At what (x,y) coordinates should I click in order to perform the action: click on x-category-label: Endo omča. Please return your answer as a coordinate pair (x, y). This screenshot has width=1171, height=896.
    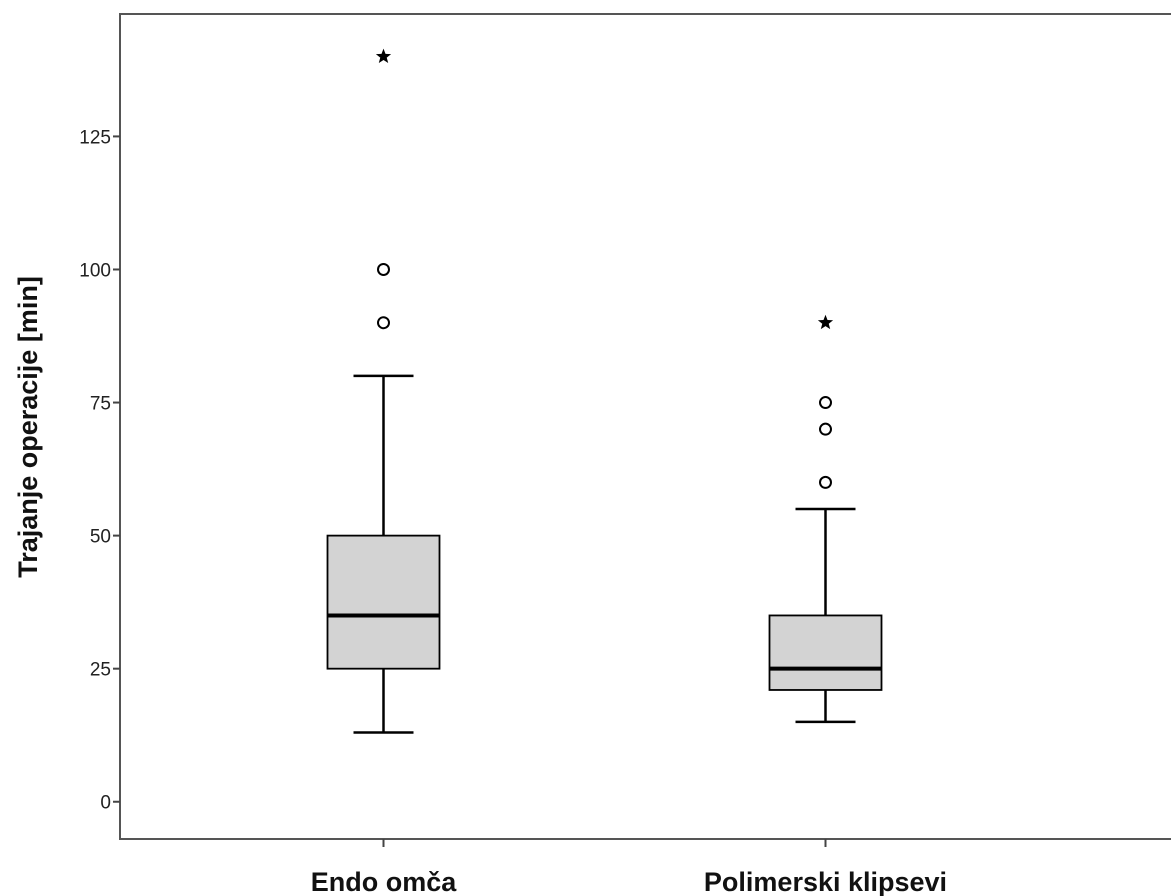
    Looking at the image, I should click on (384, 881).